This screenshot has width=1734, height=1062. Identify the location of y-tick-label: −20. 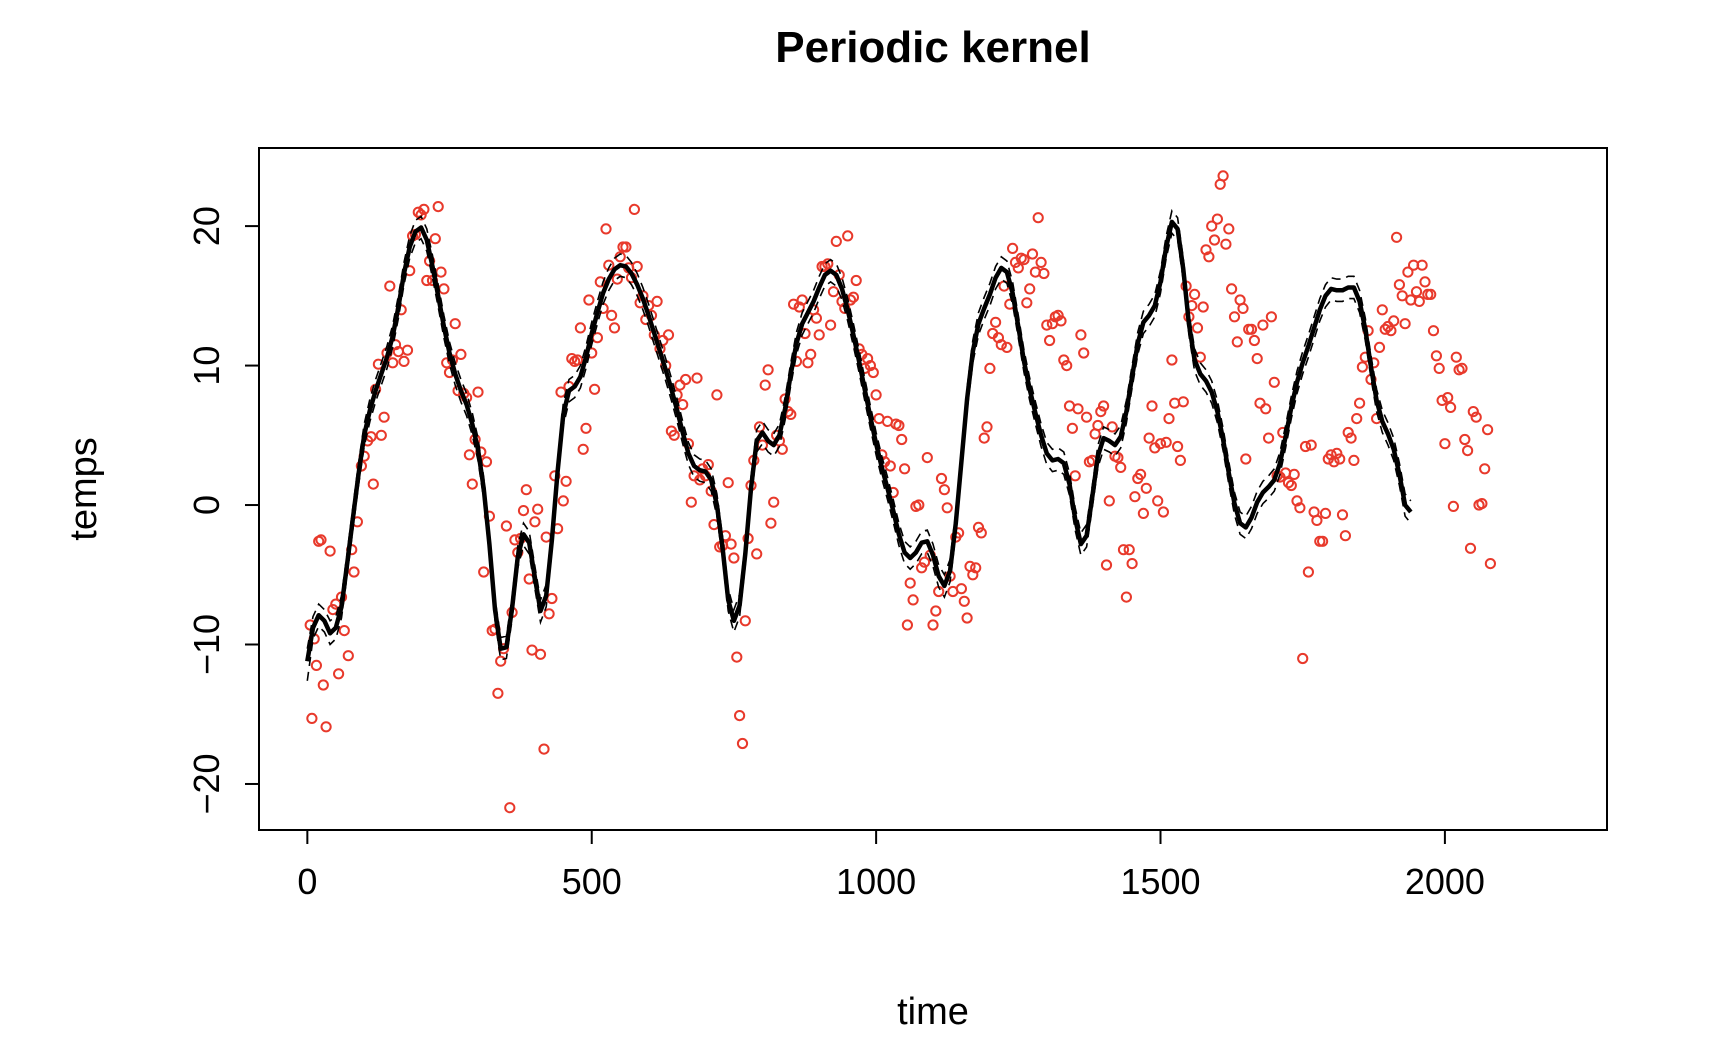
(206, 783).